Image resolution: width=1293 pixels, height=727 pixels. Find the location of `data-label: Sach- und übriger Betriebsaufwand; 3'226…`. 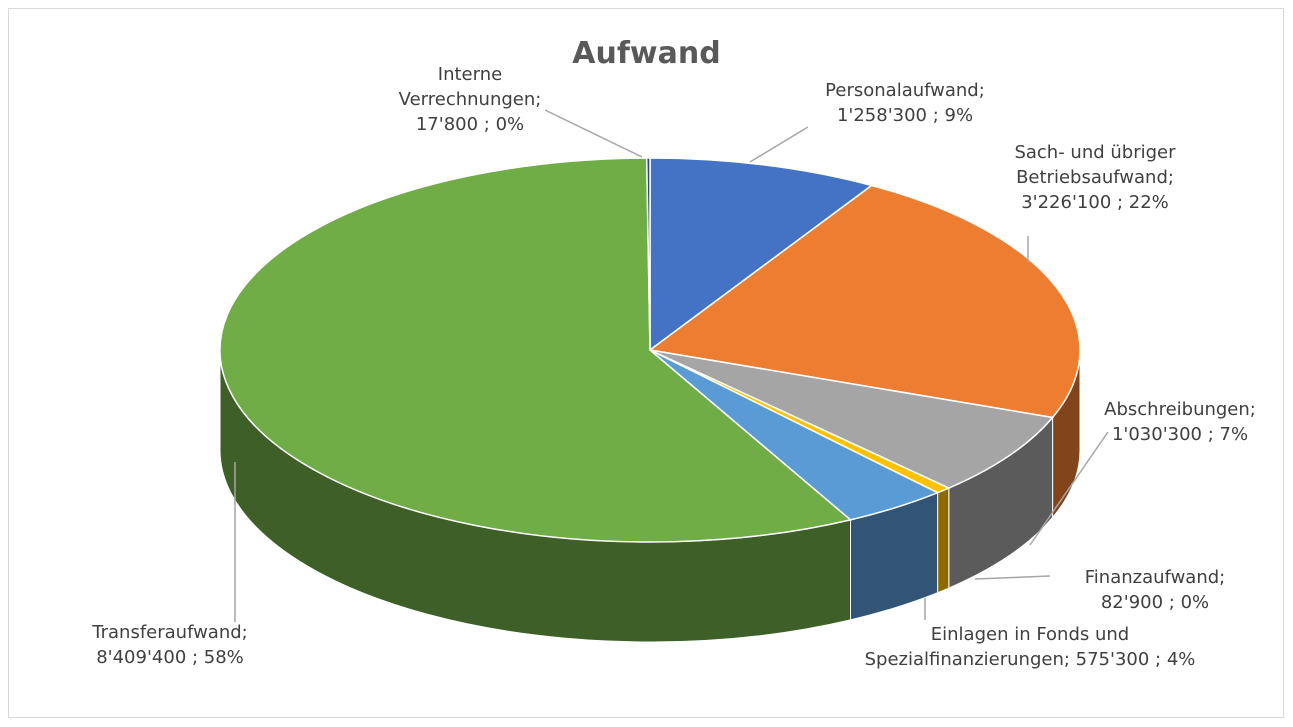

data-label: Sach- und übriger Betriebsaufwand; 3'226… is located at coordinates (1095, 177).